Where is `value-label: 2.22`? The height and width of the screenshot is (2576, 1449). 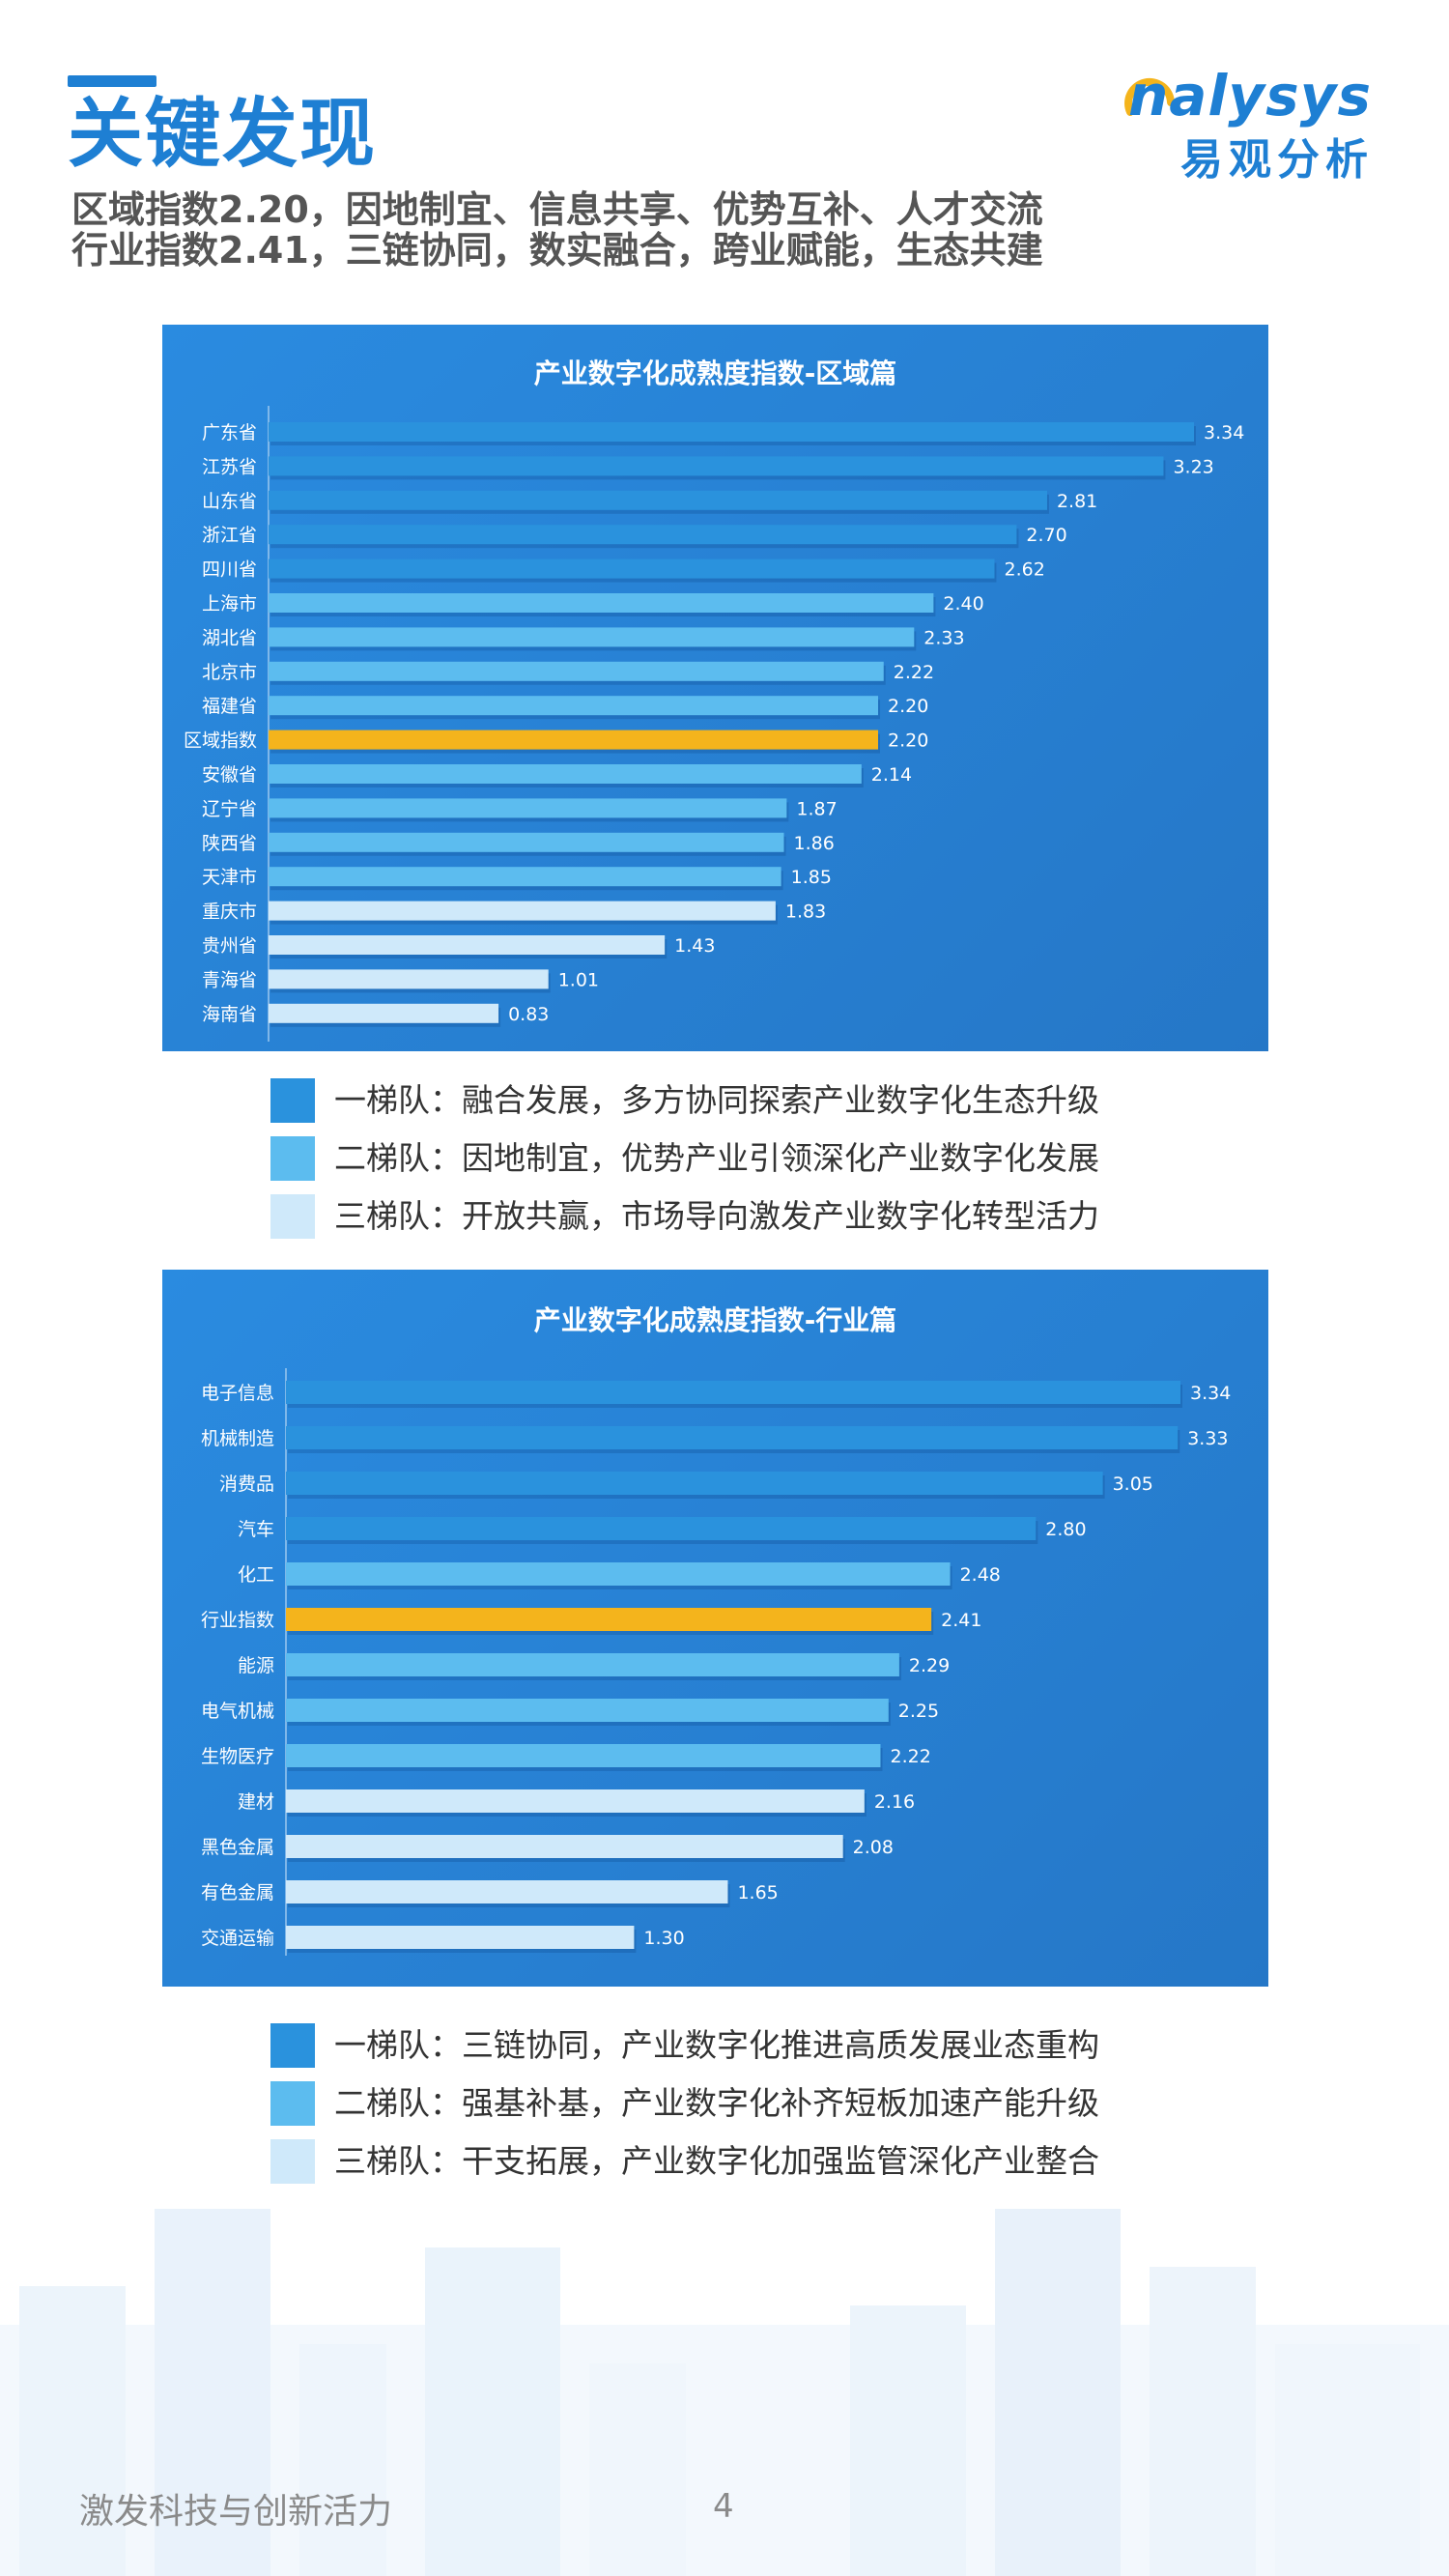
value-label: 2.22 is located at coordinates (914, 673).